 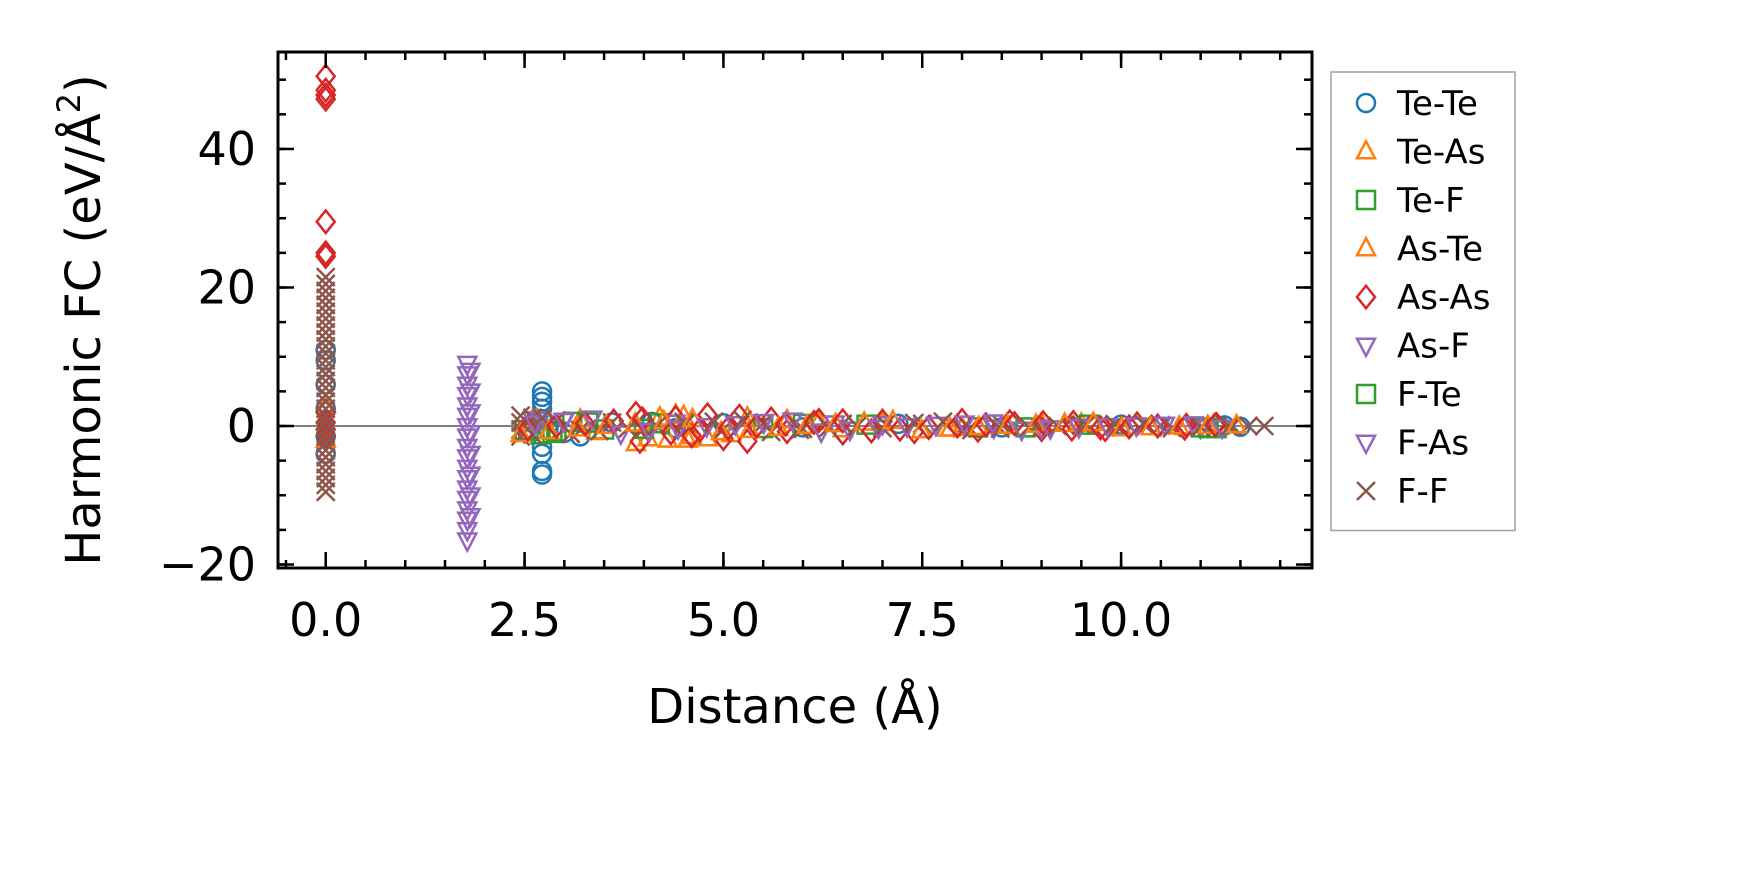 I want to click on y-tick-label: 0, so click(x=241, y=426).